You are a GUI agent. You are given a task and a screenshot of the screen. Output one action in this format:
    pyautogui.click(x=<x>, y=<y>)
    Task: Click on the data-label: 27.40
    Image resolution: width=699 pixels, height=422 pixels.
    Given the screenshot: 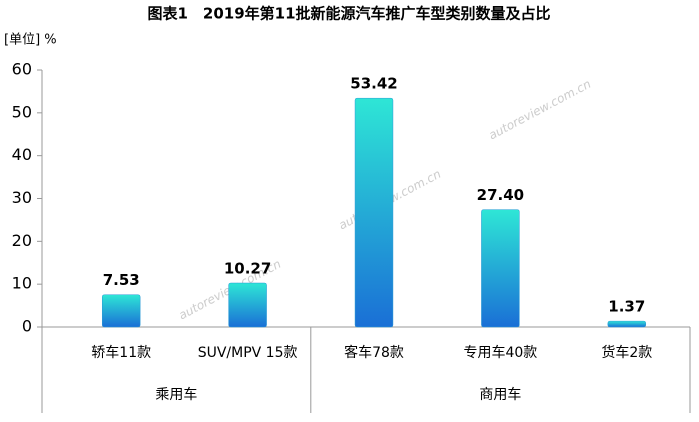 What is the action you would take?
    pyautogui.click(x=500, y=195)
    